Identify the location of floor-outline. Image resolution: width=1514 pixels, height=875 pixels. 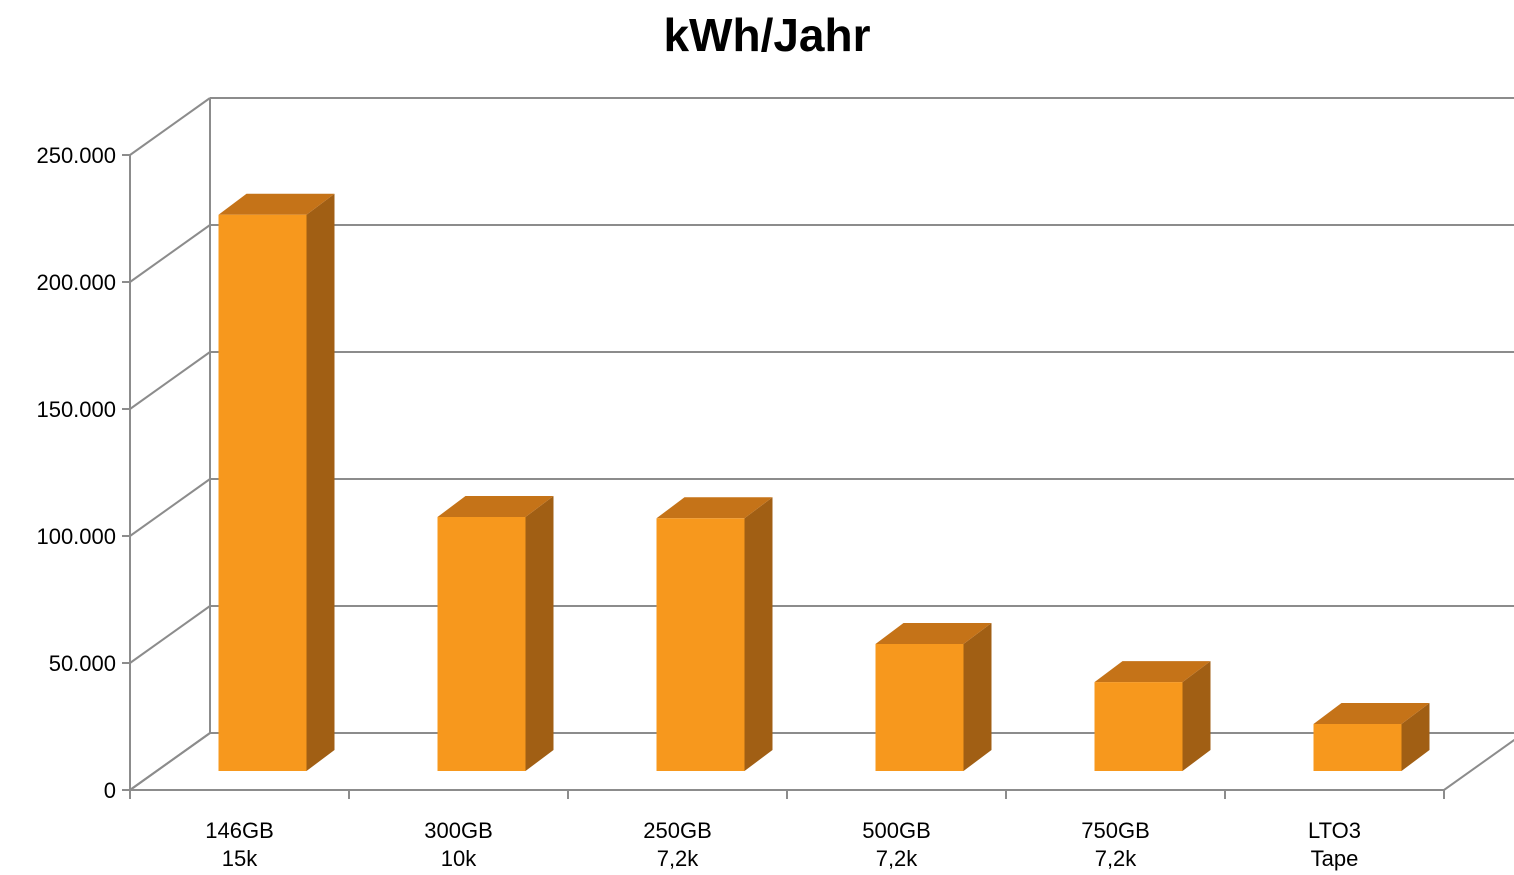
(820, 761).